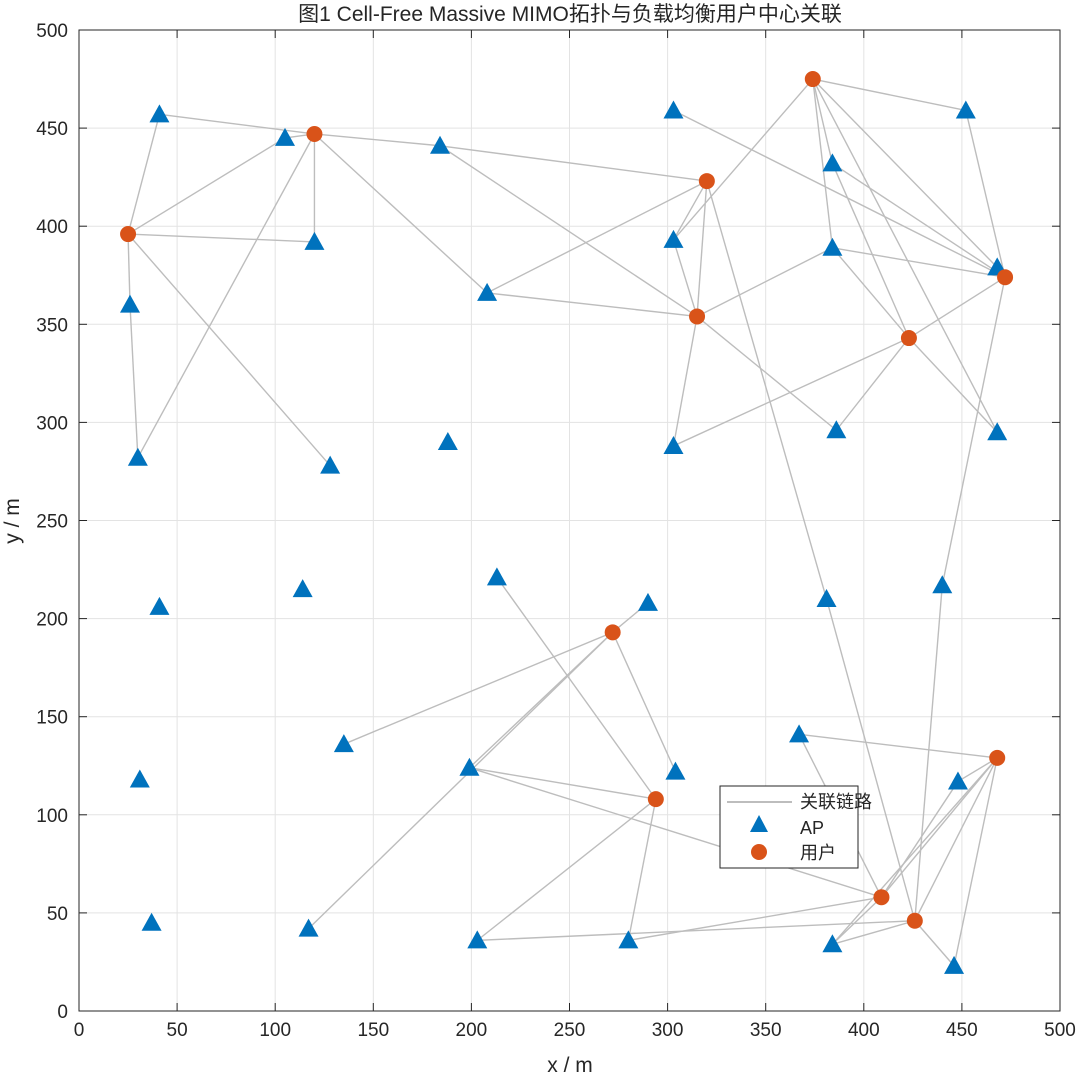  What do you see at coordinates (570, 1030) in the screenshot?
I see `x-tick-label: 250` at bounding box center [570, 1030].